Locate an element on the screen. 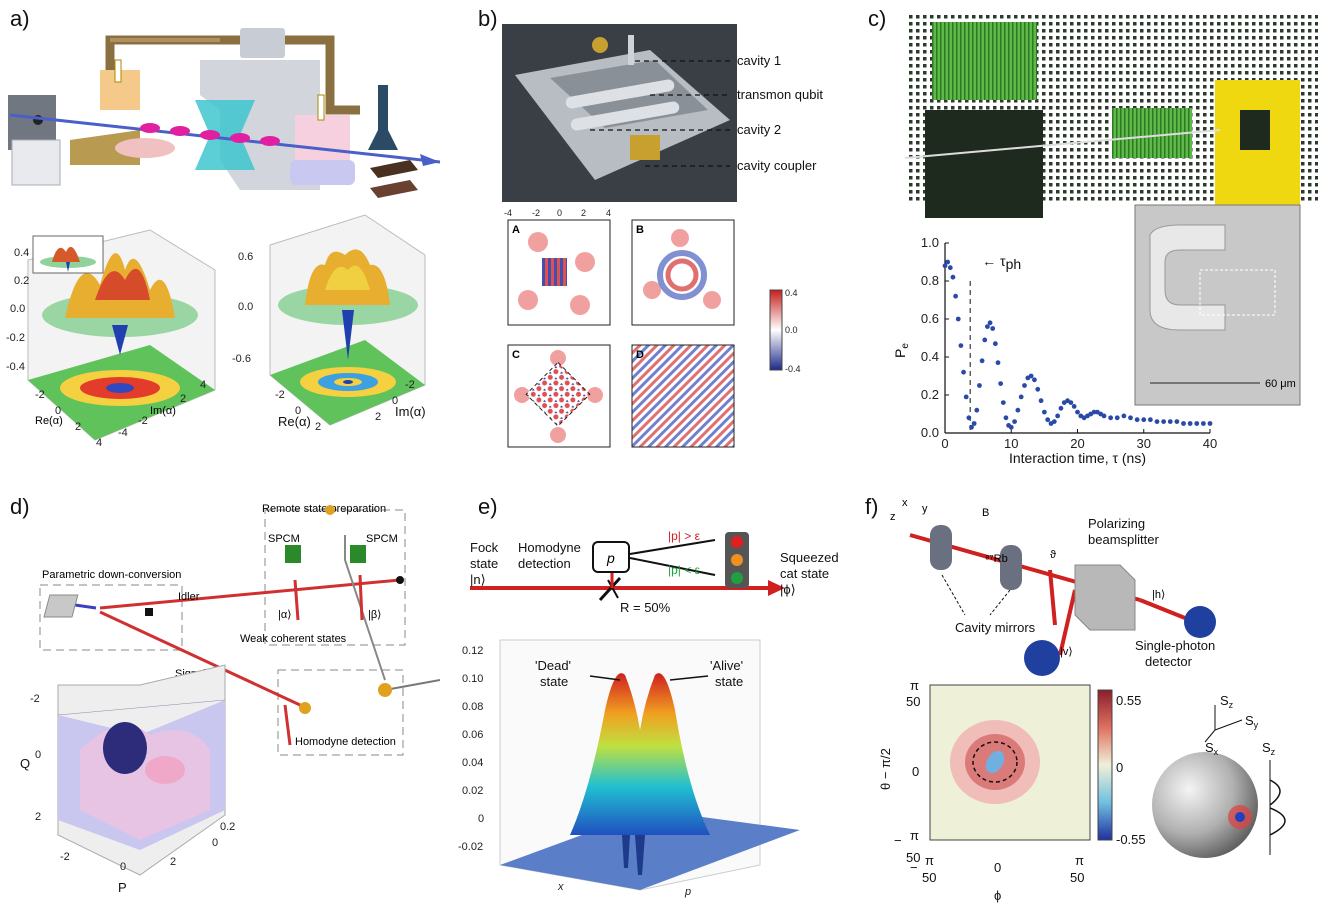 The image size is (1328, 914). rabi-x-tick-label: 0 is located at coordinates (944, 443).